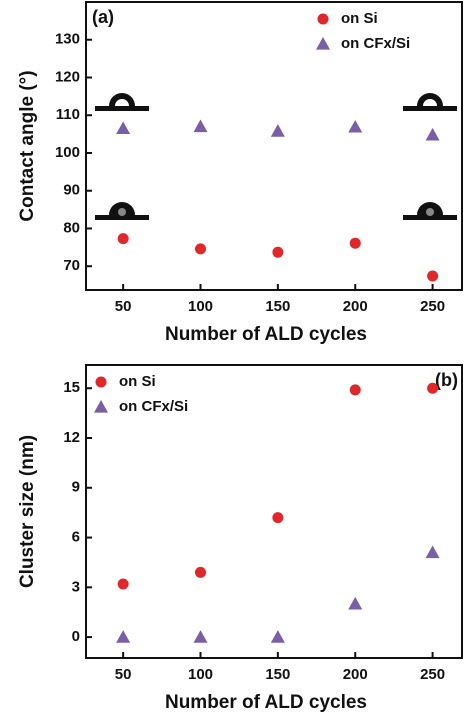 The width and height of the screenshot is (464, 728). Describe the element at coordinates (71, 190) in the screenshot. I see `y-tick-label: 90` at that location.